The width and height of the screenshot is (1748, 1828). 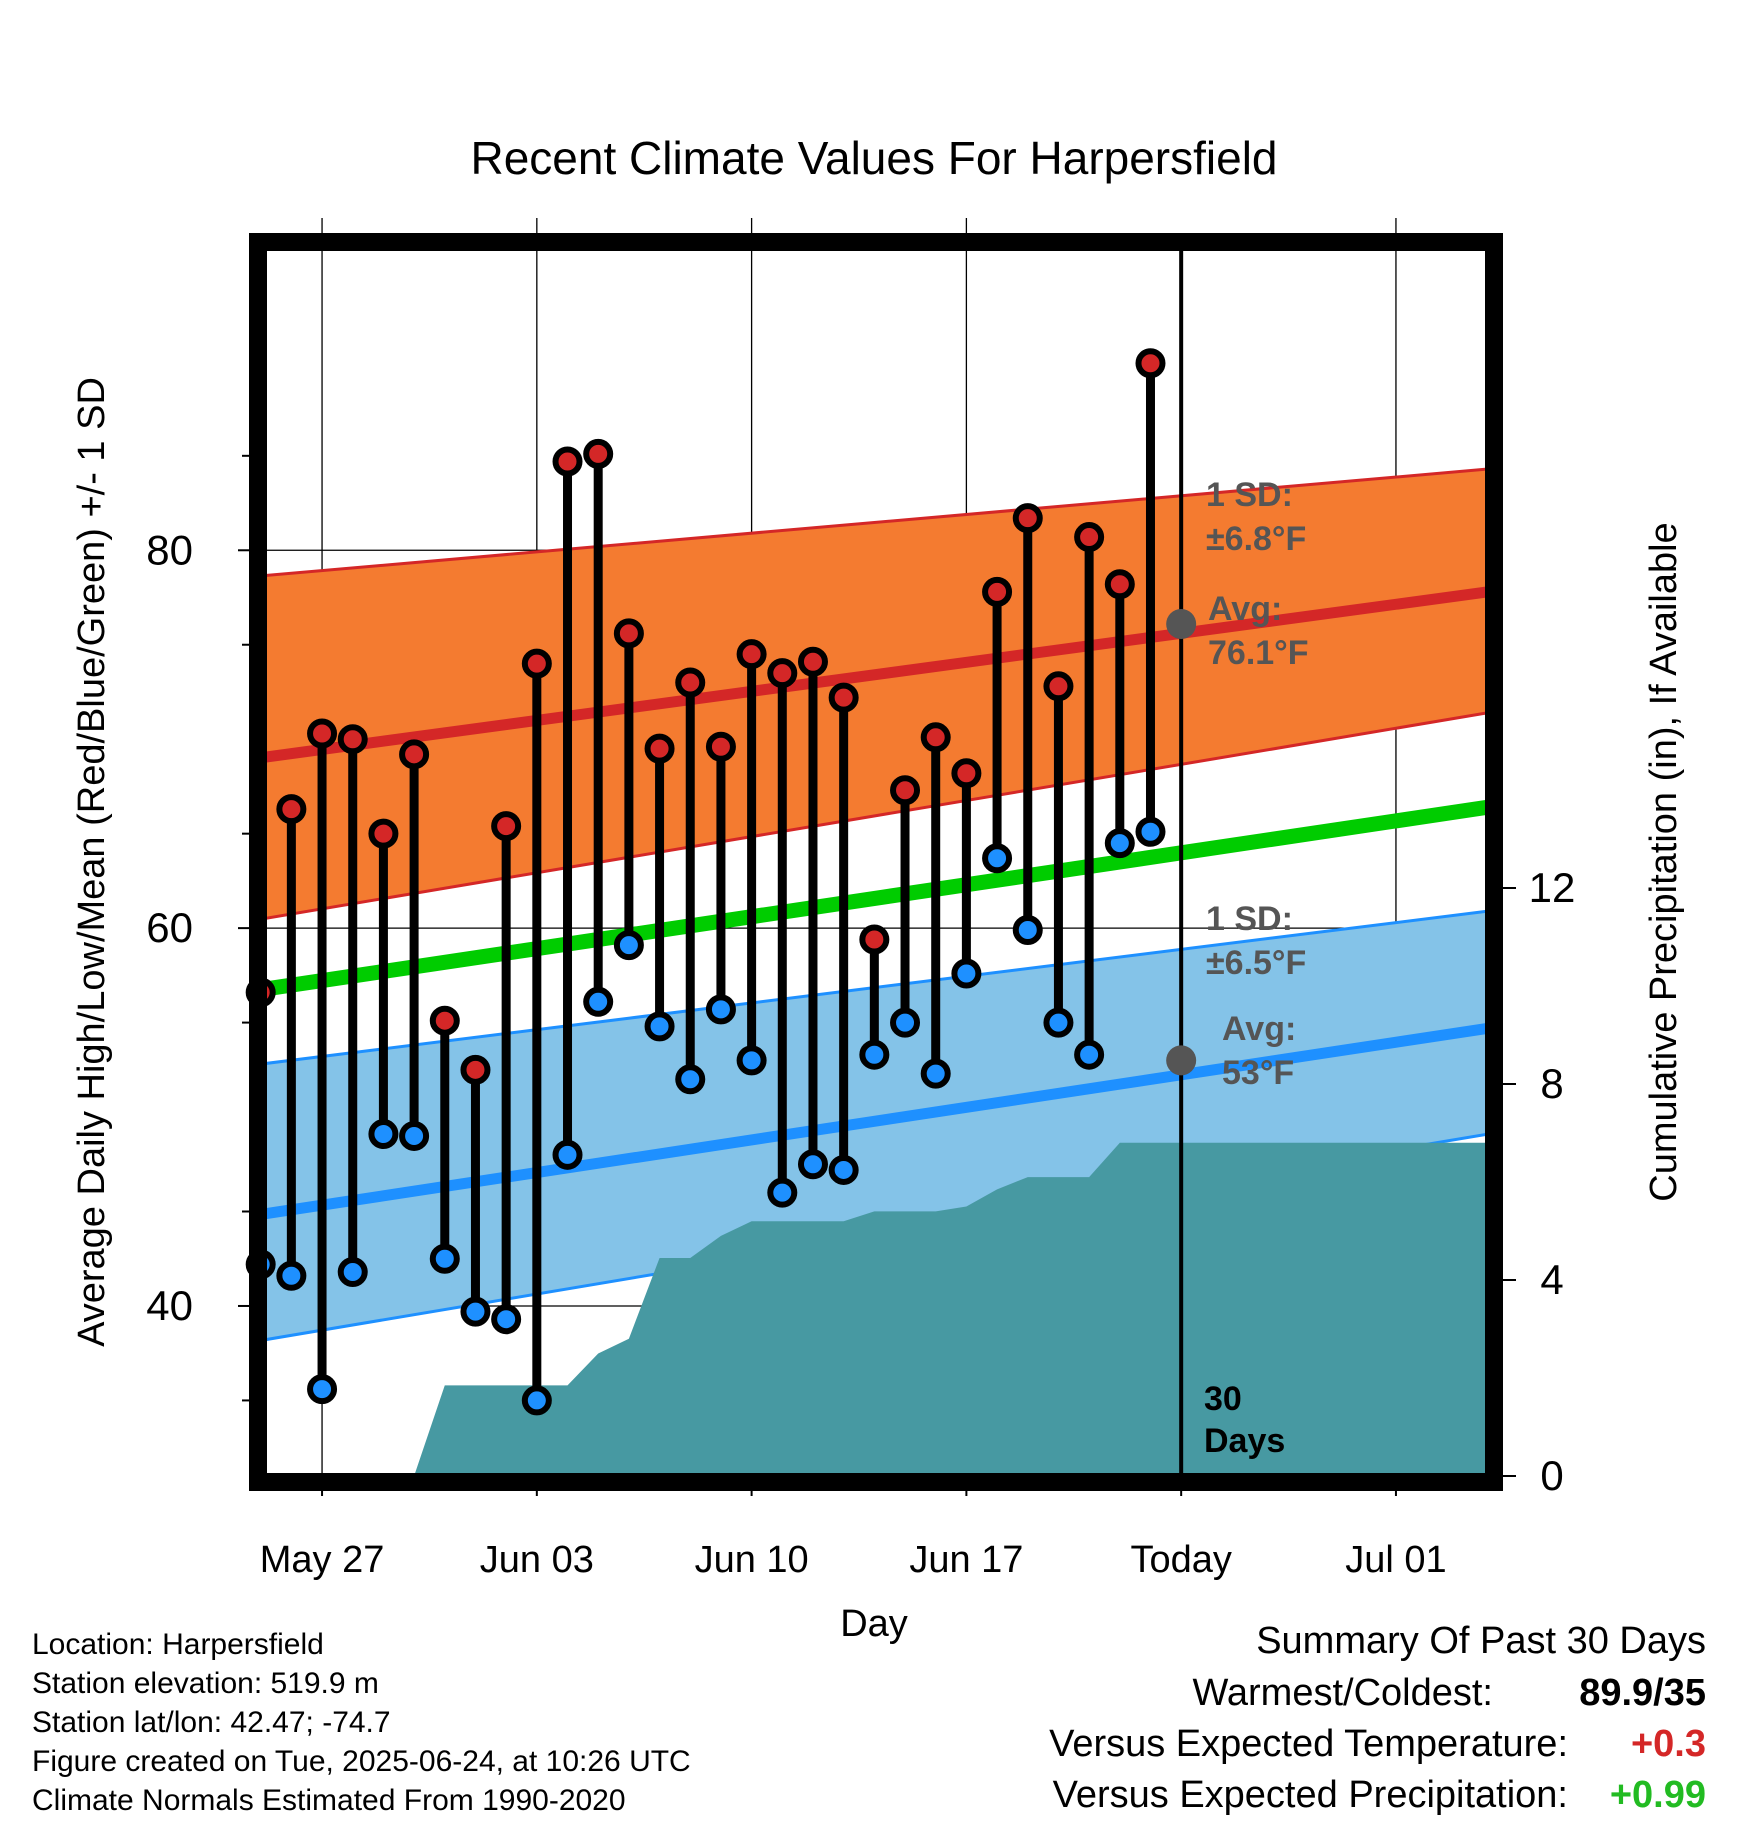 I want to click on window-days-unit: Days, so click(x=1244, y=1441).